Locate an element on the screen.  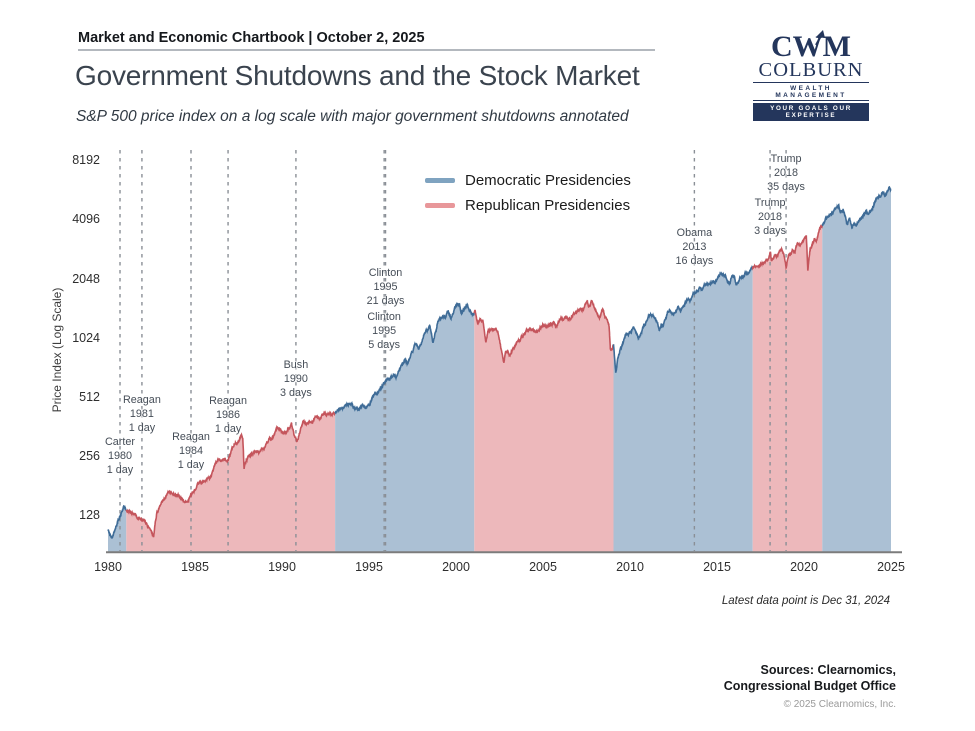
shutdown-annotation: Trump 2018 35 days is located at coordinates (786, 173).